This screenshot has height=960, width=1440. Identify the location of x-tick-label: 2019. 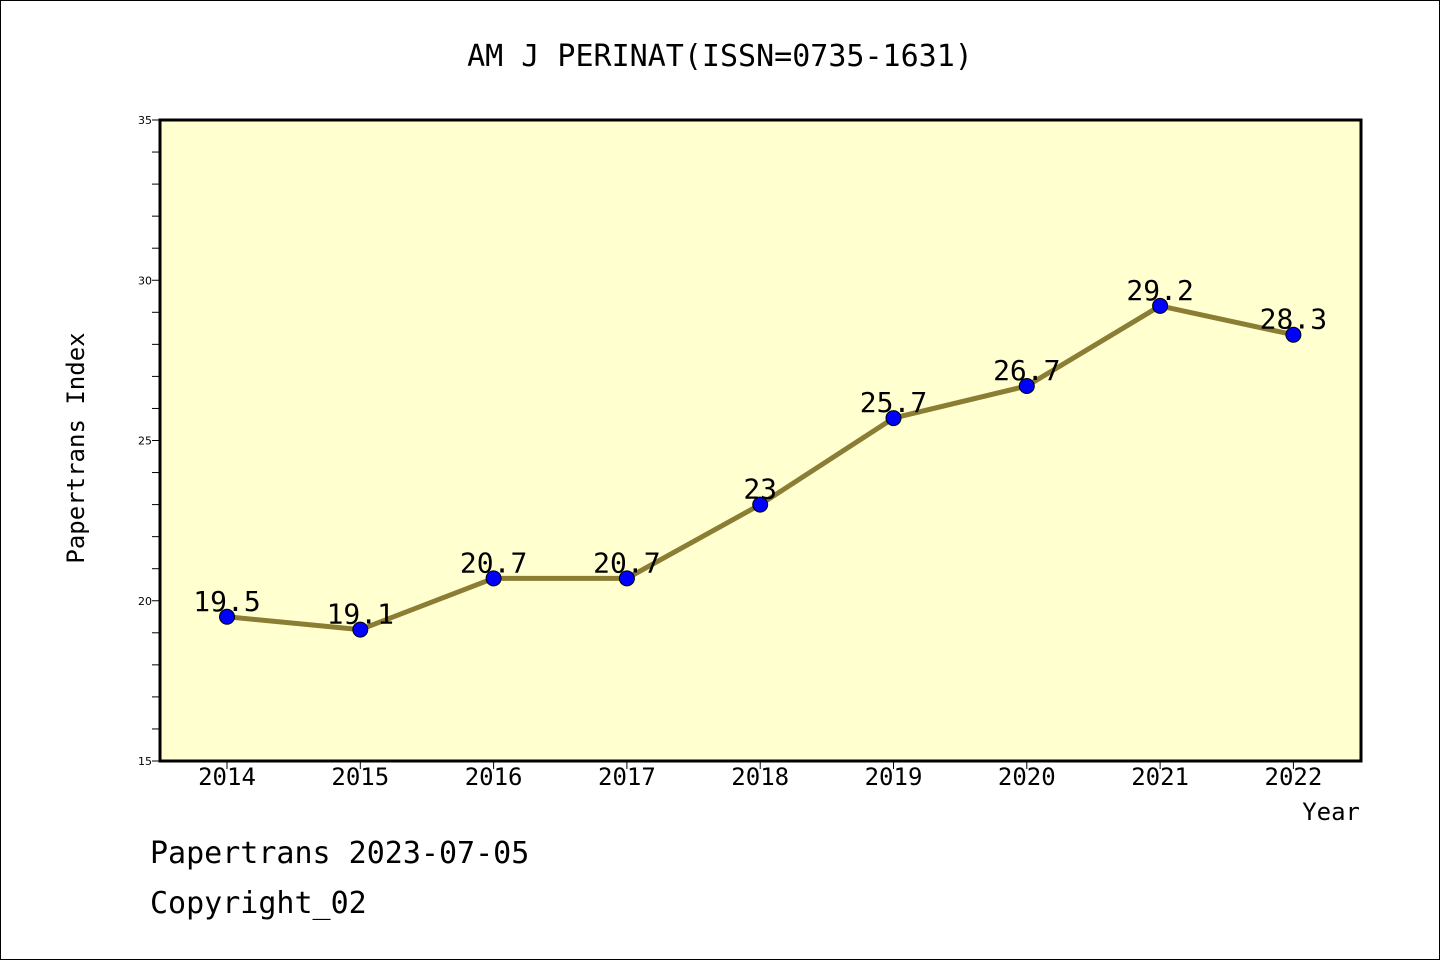
(894, 777).